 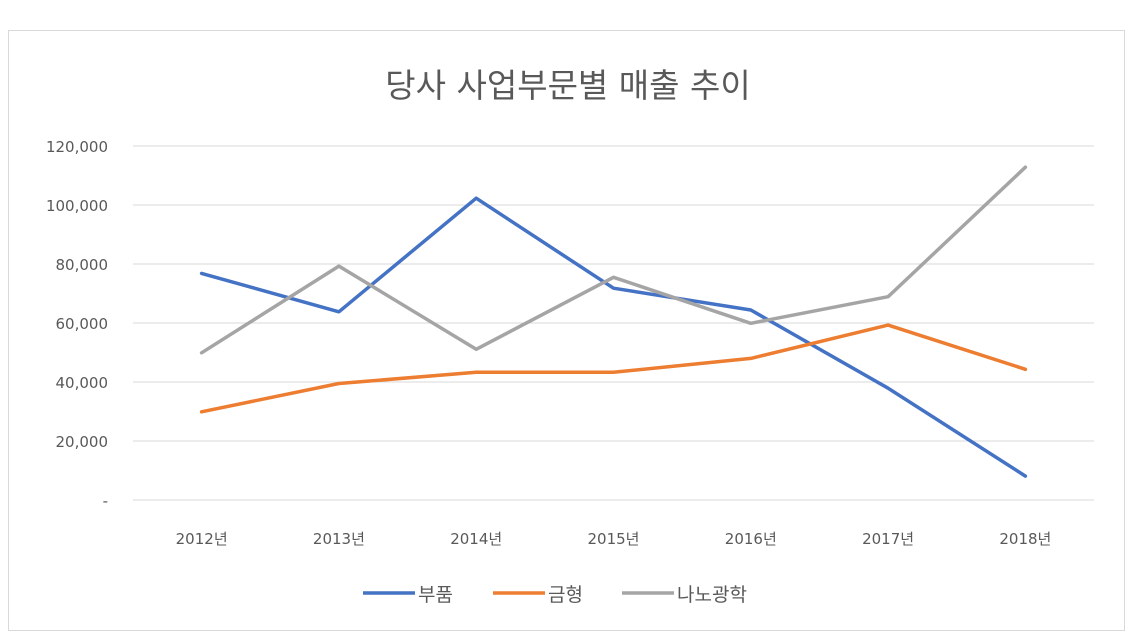 I want to click on y-tick-label: 60,000, so click(x=82, y=324).